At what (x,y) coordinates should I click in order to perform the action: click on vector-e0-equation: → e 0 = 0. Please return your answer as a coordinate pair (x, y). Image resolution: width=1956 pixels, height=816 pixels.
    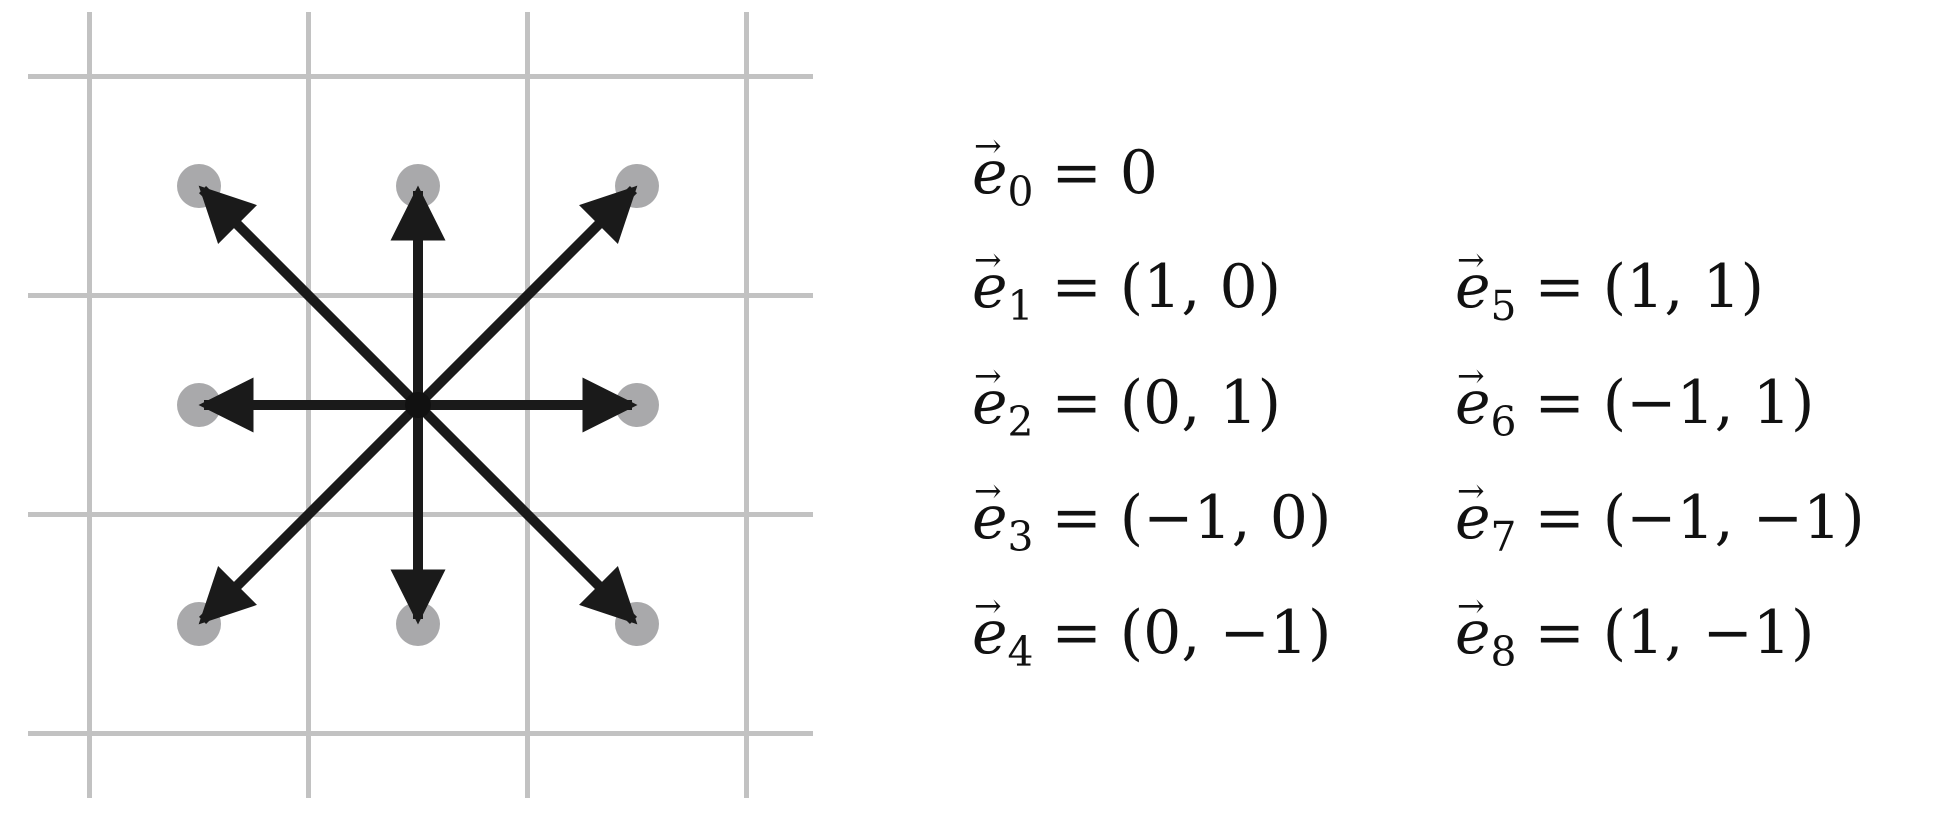
    Looking at the image, I should click on (1065, 173).